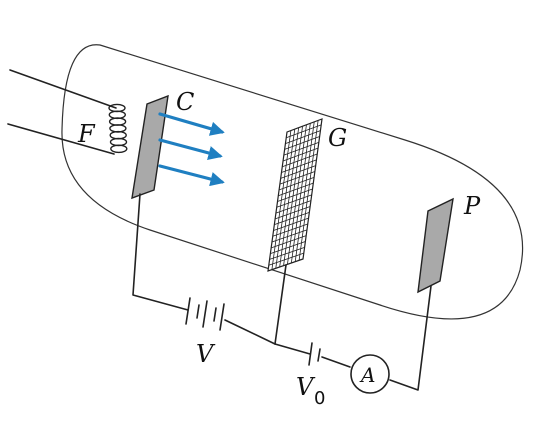 This screenshot has height=429, width=542. What do you see at coordinates (306, 387) in the screenshot?
I see `label-battery-v0: V` at bounding box center [306, 387].